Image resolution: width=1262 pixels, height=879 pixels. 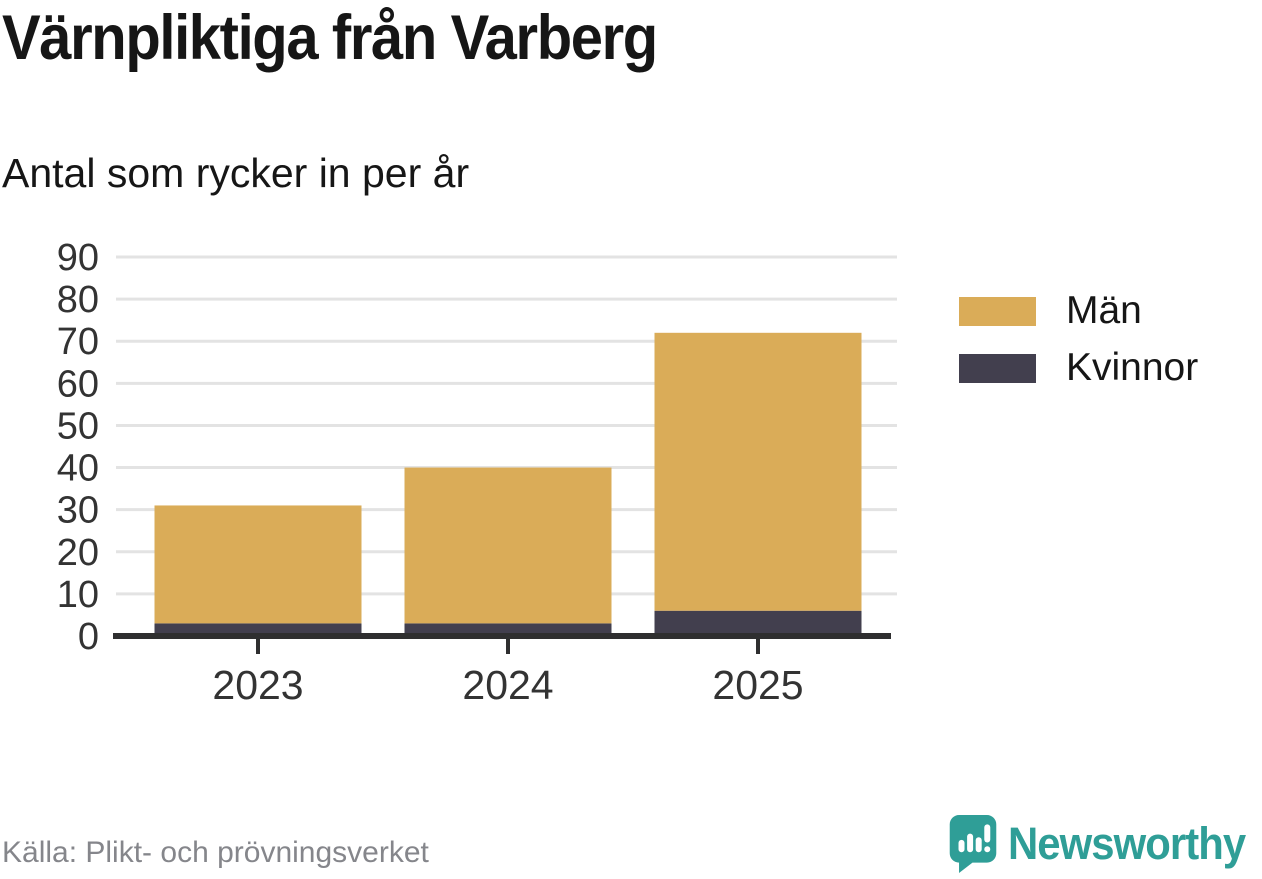 I want to click on y-tick-label: 40, so click(x=78, y=469).